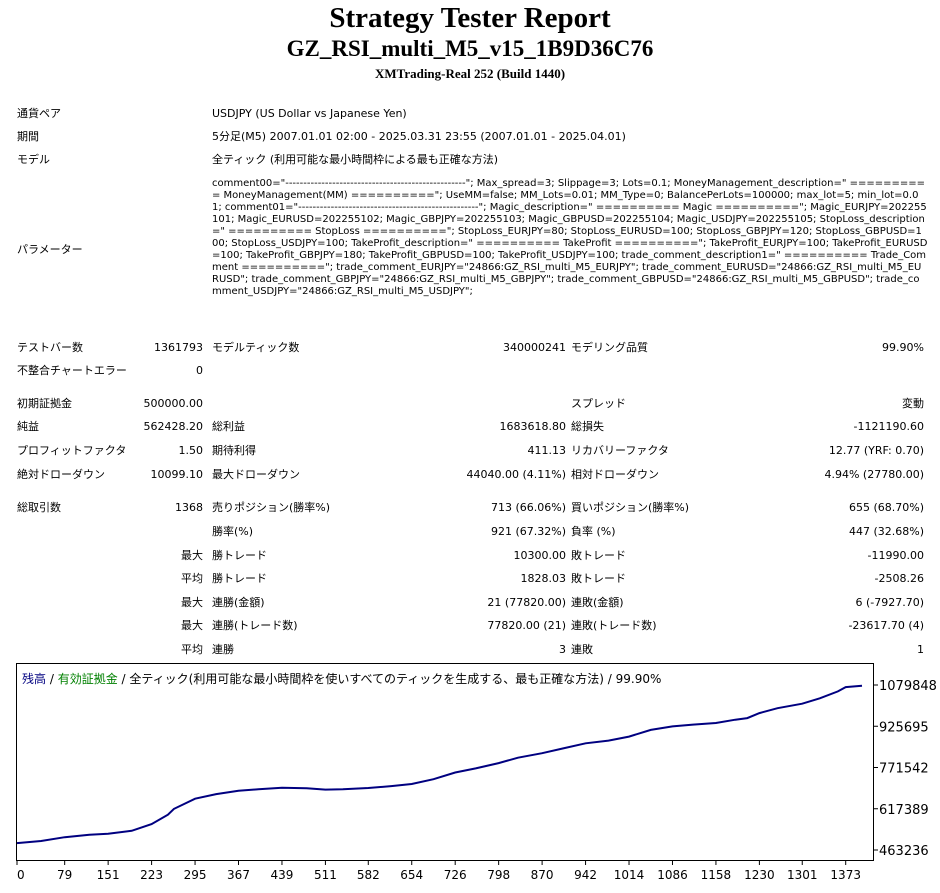 Image resolution: width=940 pixels, height=893 pixels. What do you see at coordinates (593, 531) in the screenshot?
I see `loss-rate-label: 負率 (%)` at bounding box center [593, 531].